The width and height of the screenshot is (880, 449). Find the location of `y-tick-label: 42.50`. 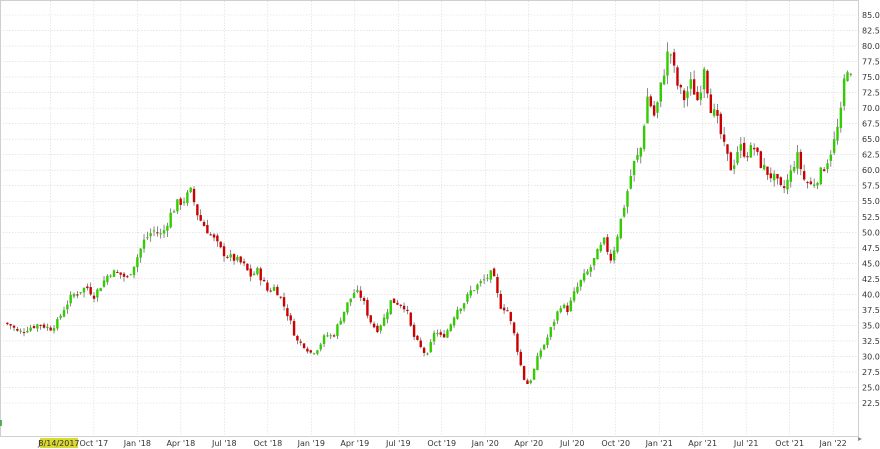

y-tick-label: 42.50 is located at coordinates (871, 279).